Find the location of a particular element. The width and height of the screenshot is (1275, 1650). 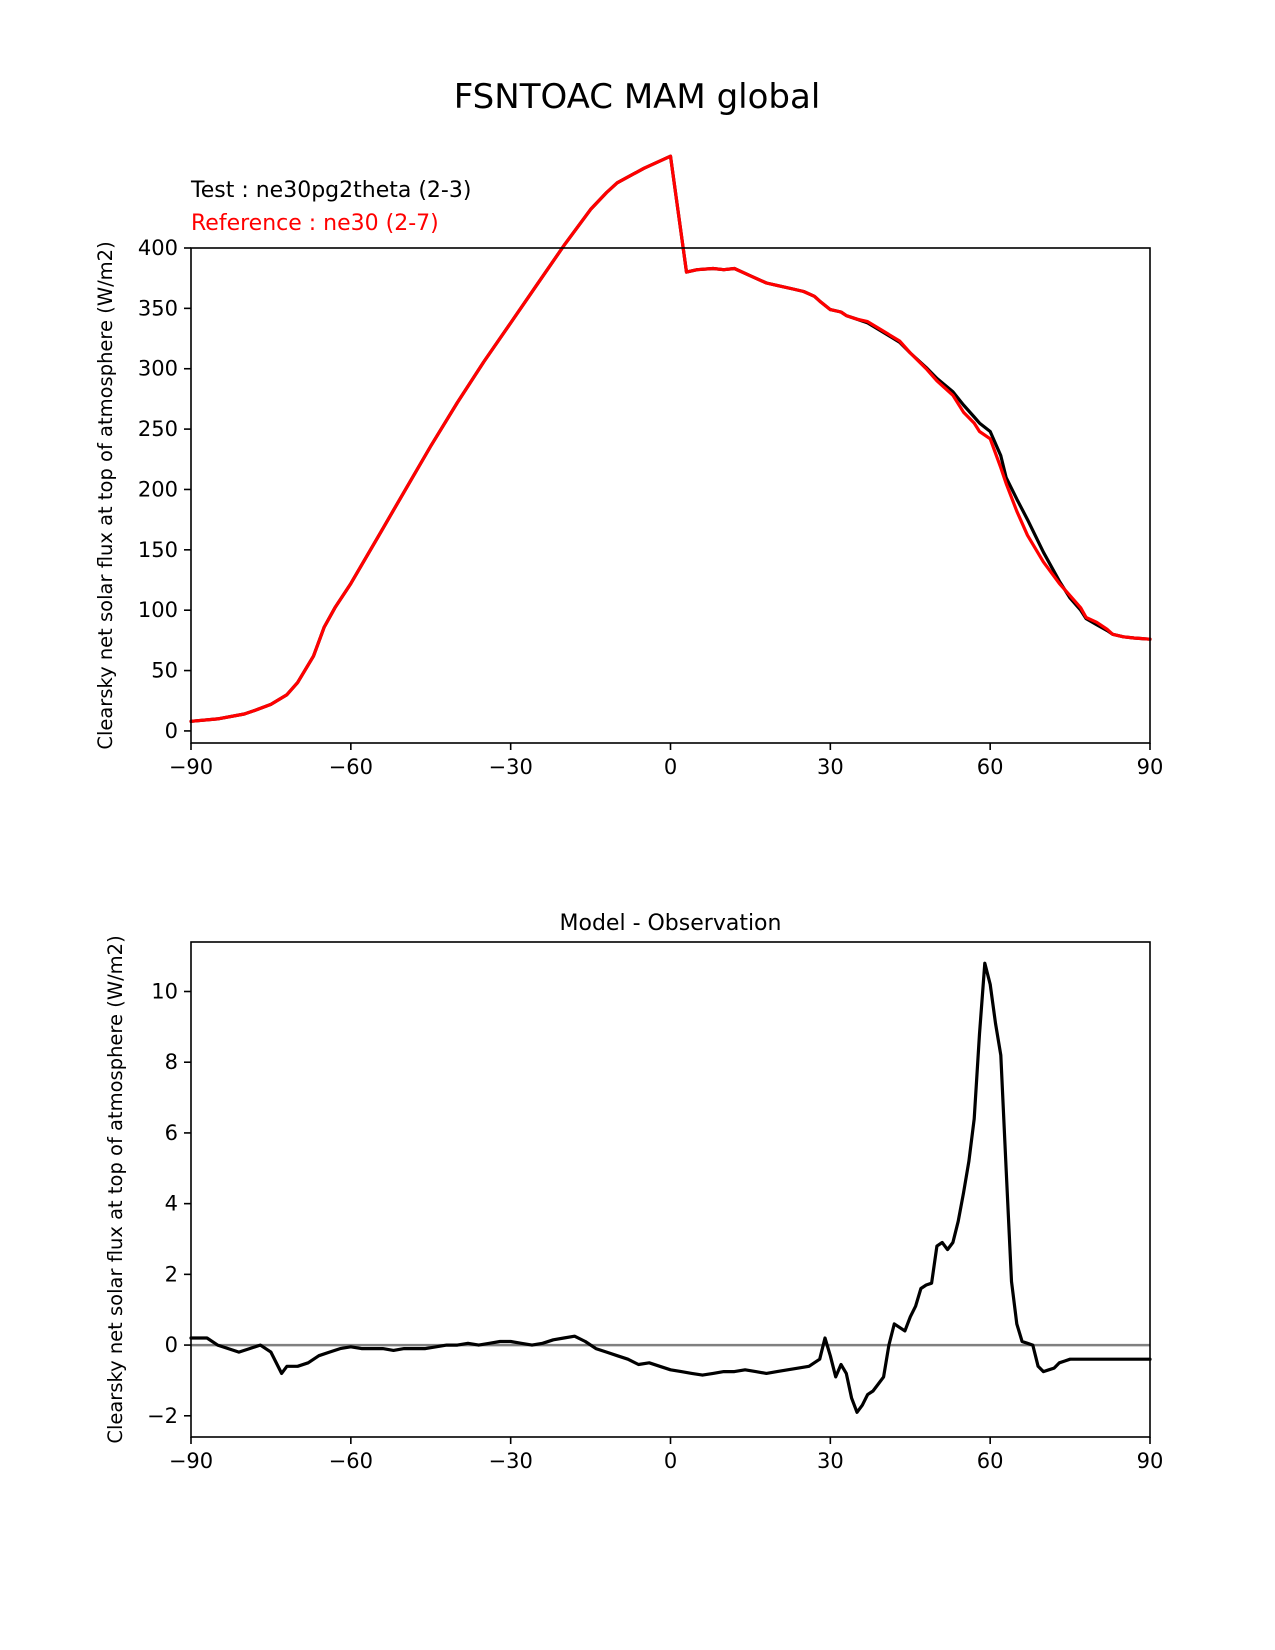

x-tick-label-bottom: −90 is located at coordinates (191, 1461).